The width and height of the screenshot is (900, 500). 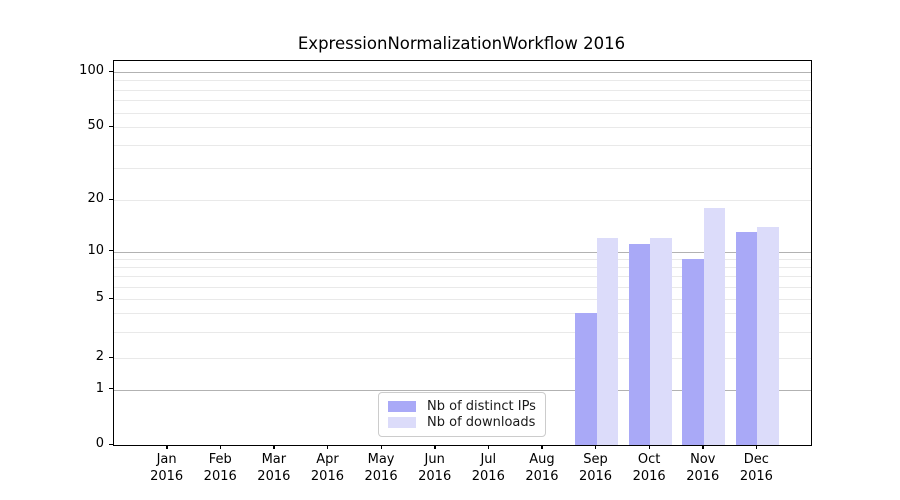 What do you see at coordinates (756, 468) in the screenshot?
I see `x-tick-label-dec: Dec 2016` at bounding box center [756, 468].